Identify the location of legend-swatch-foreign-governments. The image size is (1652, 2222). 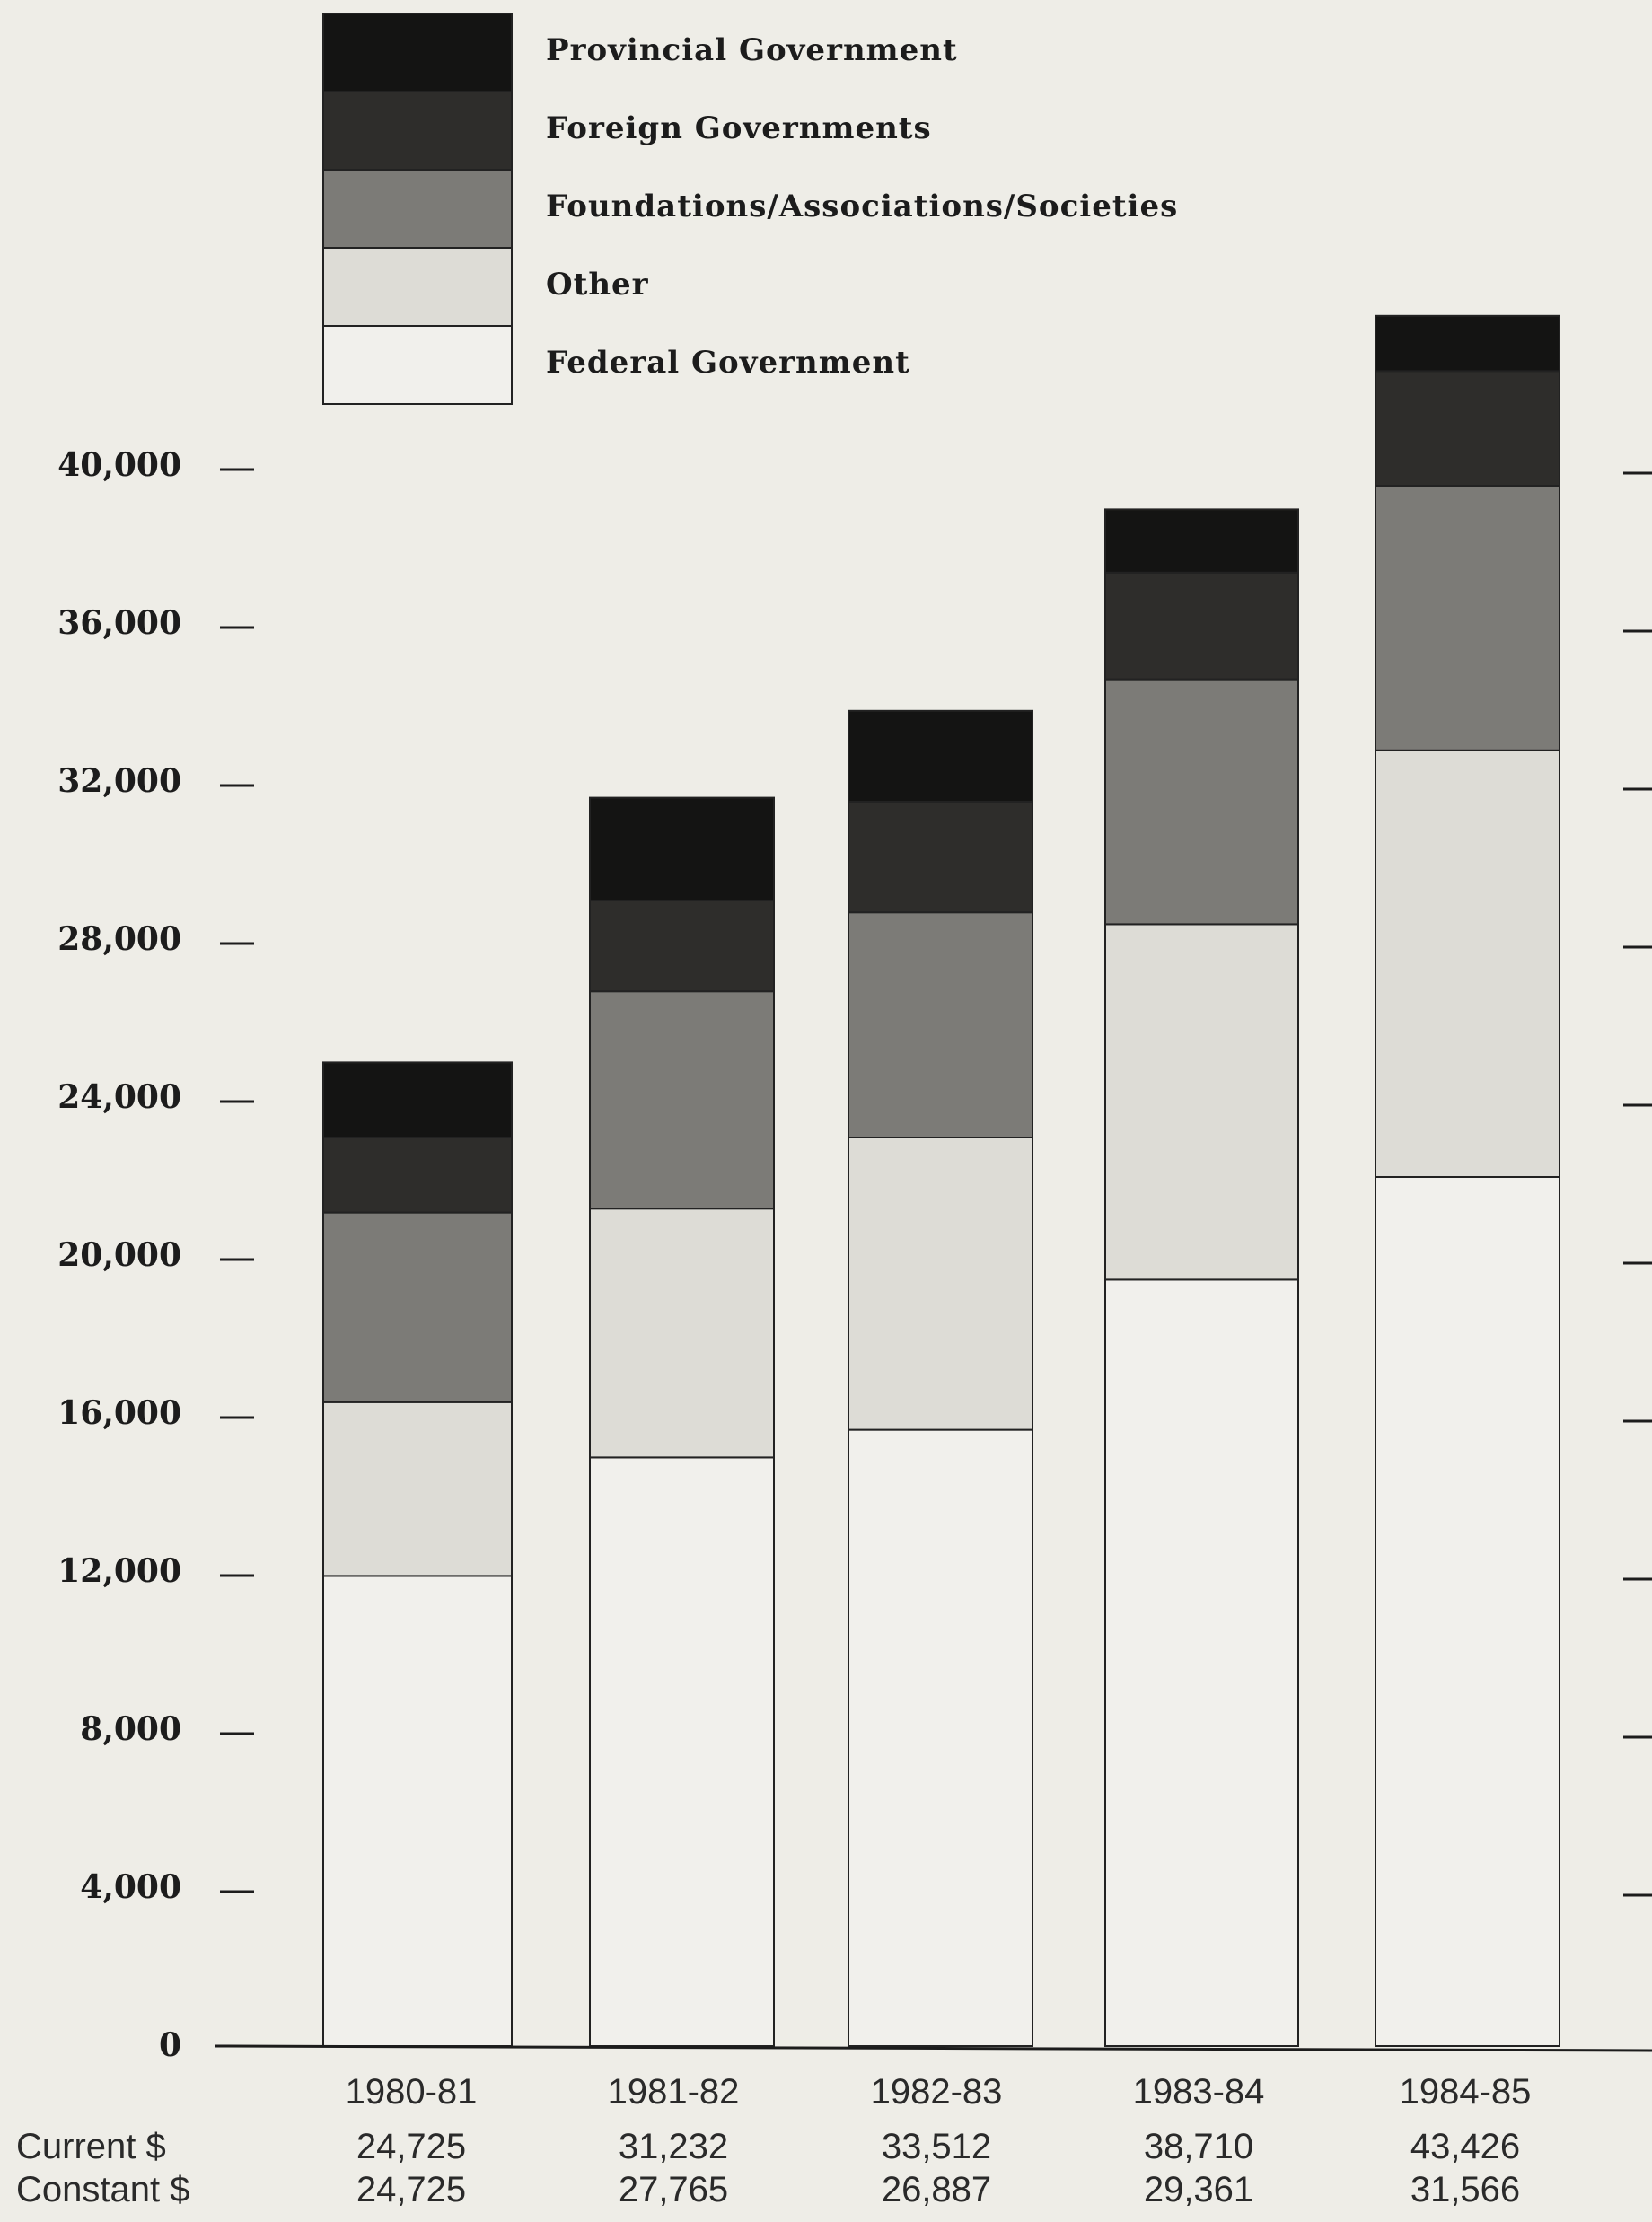
(418, 131).